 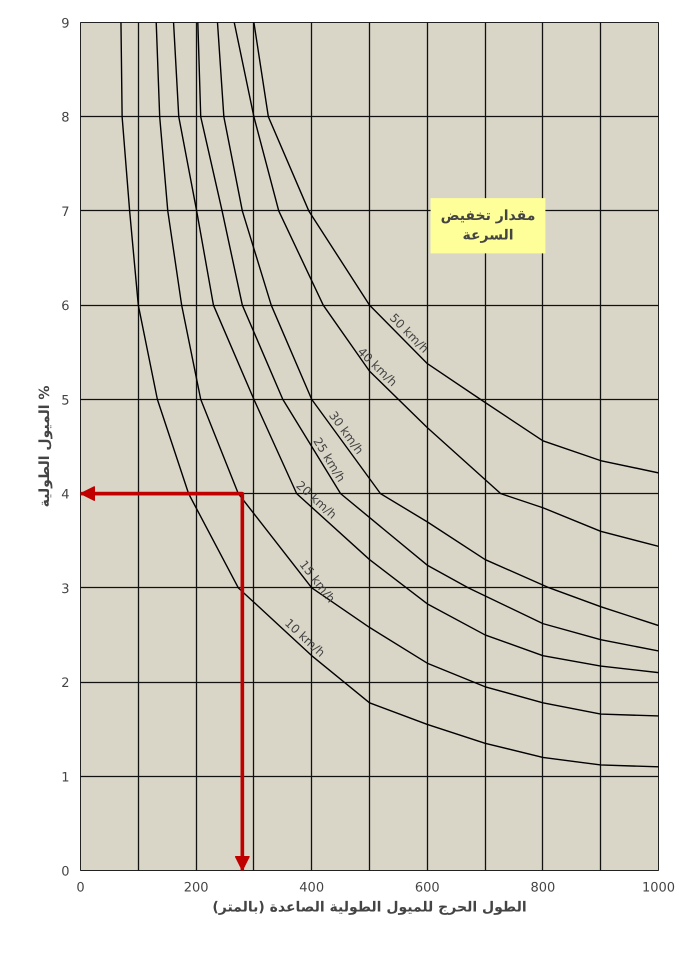 I want to click on x-tick-label: 0, so click(x=80, y=888).